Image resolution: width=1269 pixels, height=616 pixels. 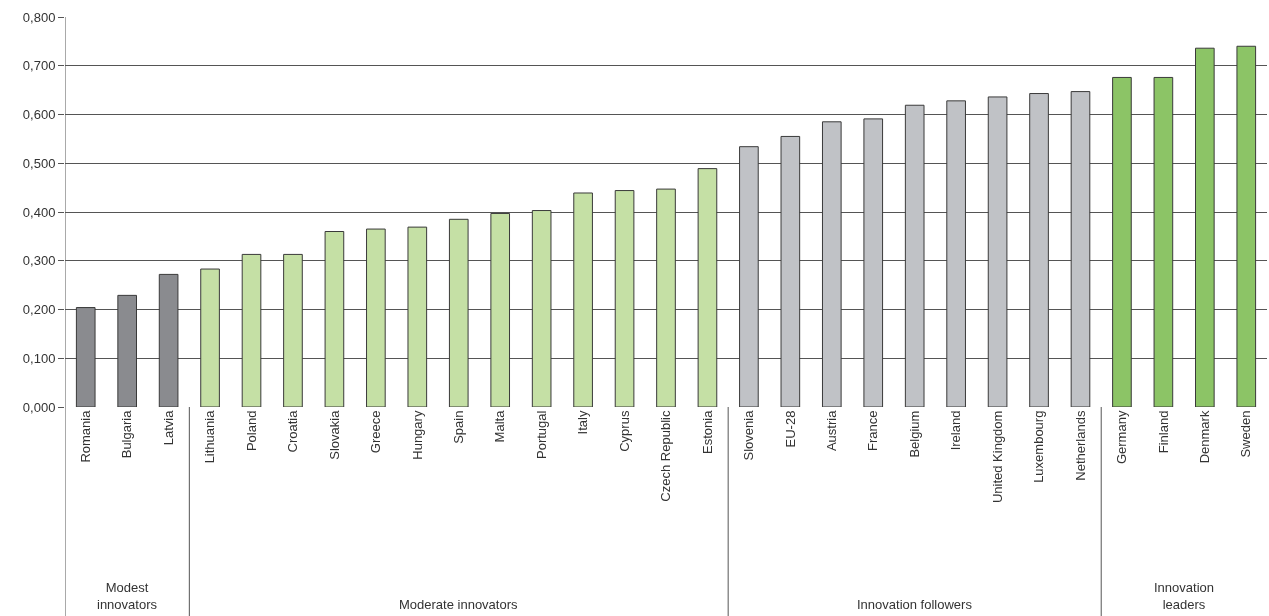 I want to click on x-tick-label: Ireland, so click(x=956, y=430).